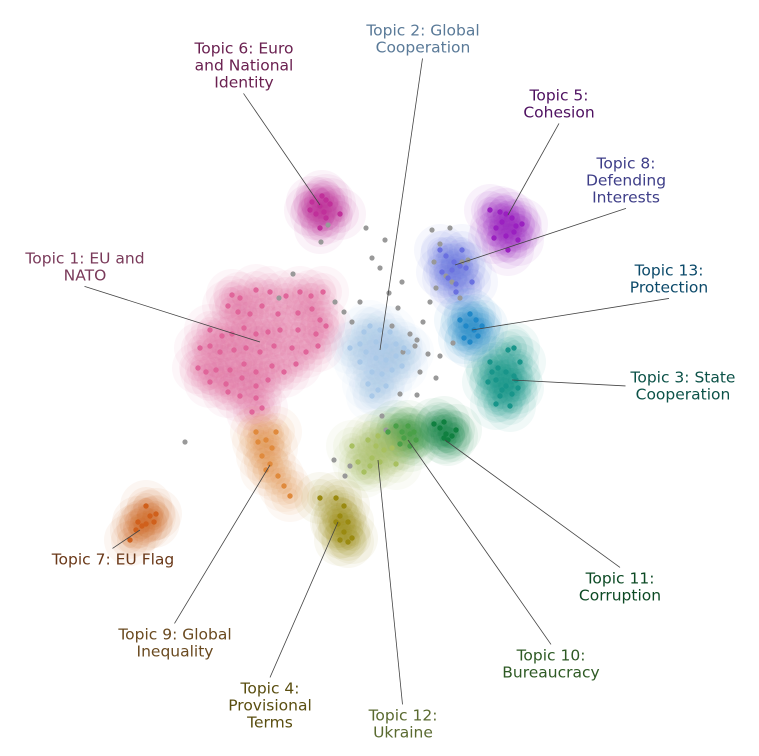 This screenshot has height=756, width=759. What do you see at coordinates (568, 383) in the screenshot?
I see `topic-3-leader-line` at bounding box center [568, 383].